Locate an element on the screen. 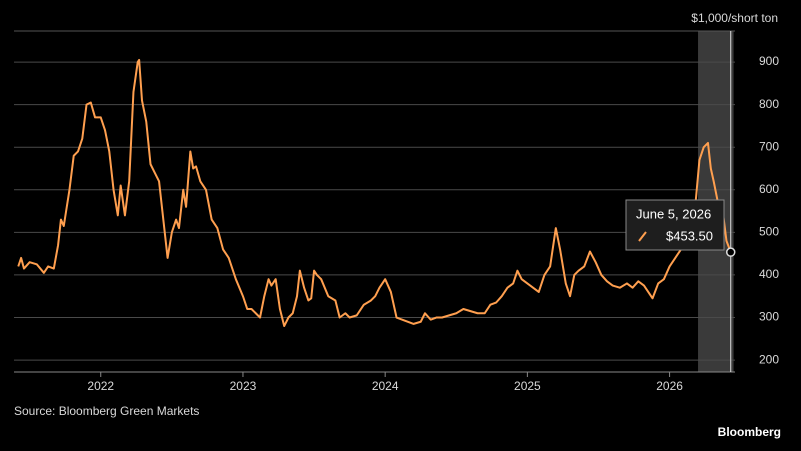 The height and width of the screenshot is (451, 801). tooltip: June 5, 2026 $453.50 is located at coordinates (675, 225).